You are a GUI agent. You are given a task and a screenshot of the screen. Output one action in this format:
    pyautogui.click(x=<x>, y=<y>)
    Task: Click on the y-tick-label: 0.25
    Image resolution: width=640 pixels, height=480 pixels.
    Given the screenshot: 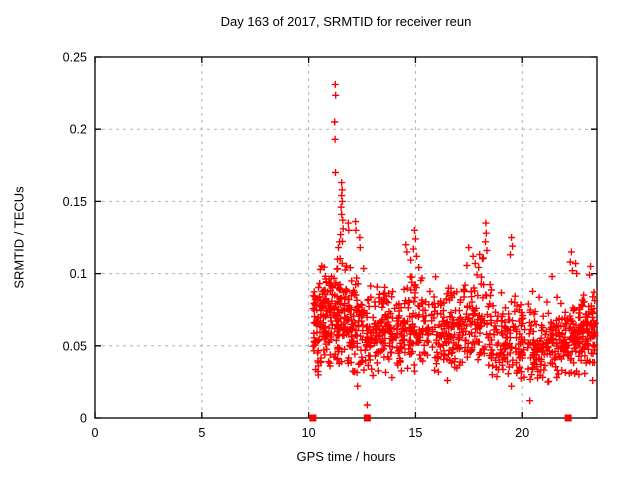 What is the action you would take?
    pyautogui.click(x=75, y=58)
    